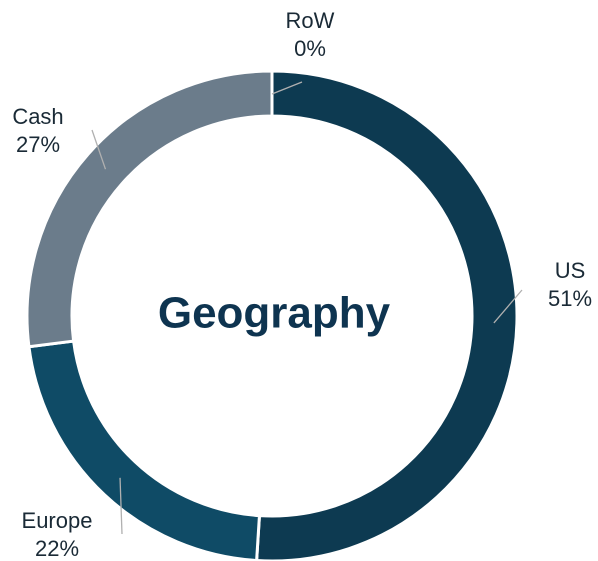  What do you see at coordinates (274, 313) in the screenshot?
I see `chart-title: Geography` at bounding box center [274, 313].